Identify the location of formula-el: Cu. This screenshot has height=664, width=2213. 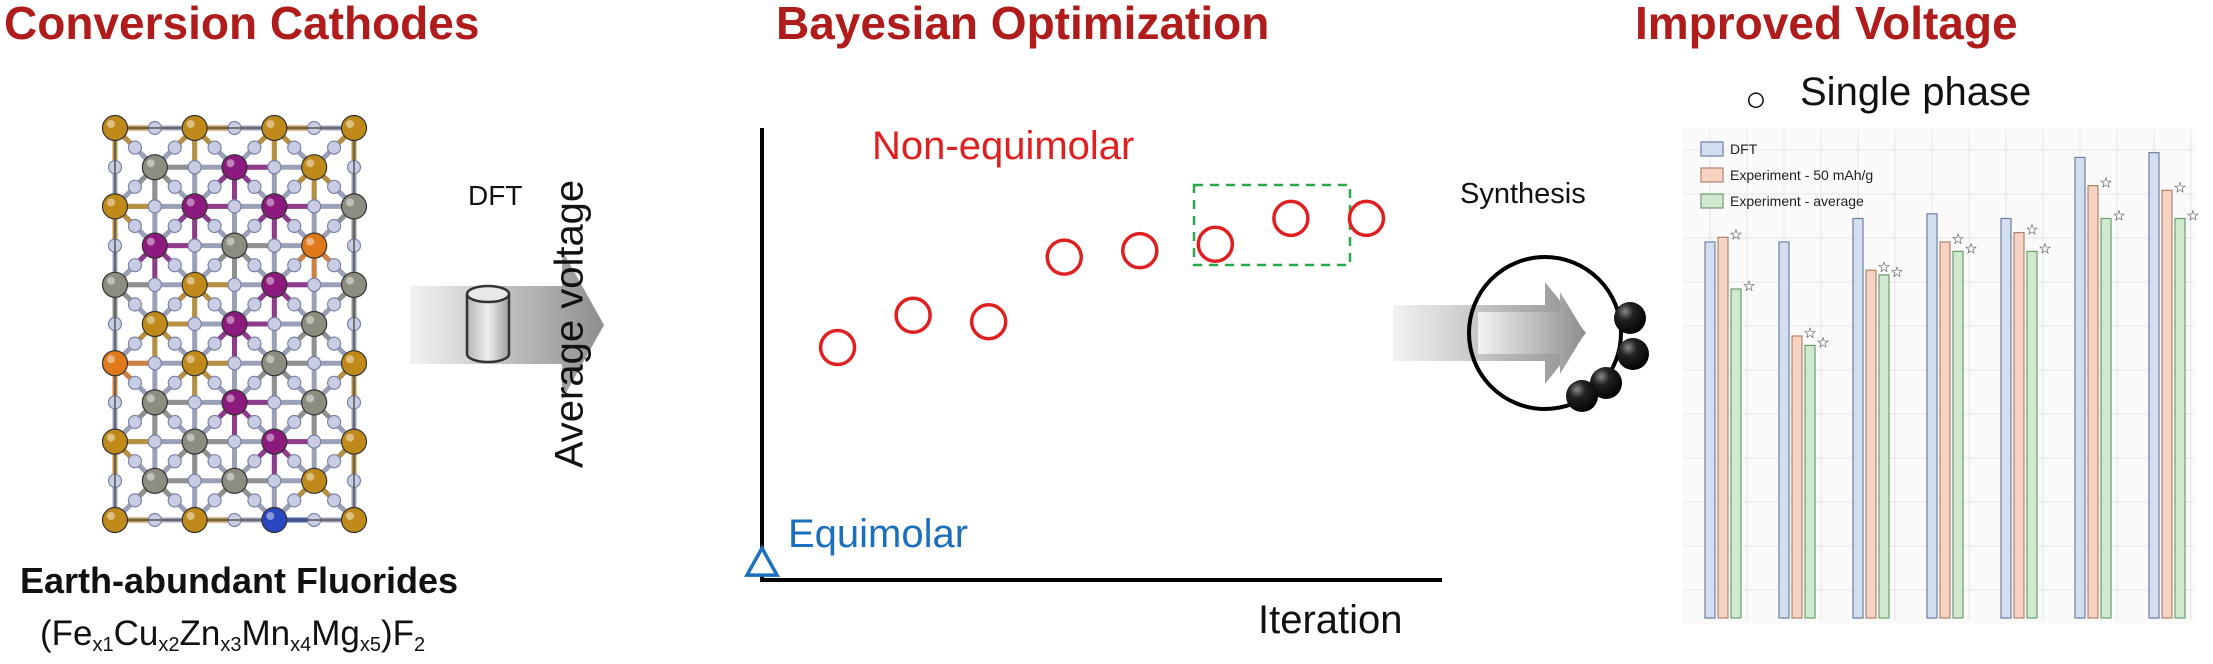
(136, 633).